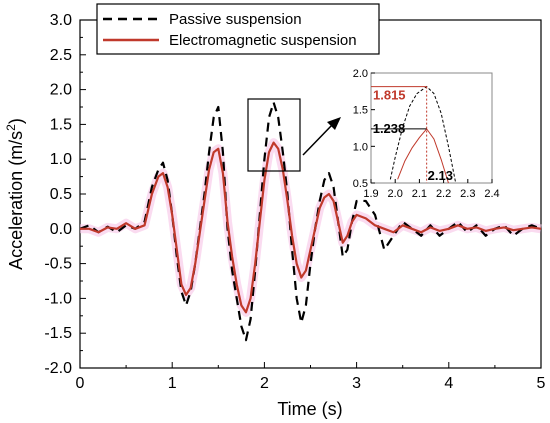  I want to click on y-tick-label: 3.0, so click(61, 20).